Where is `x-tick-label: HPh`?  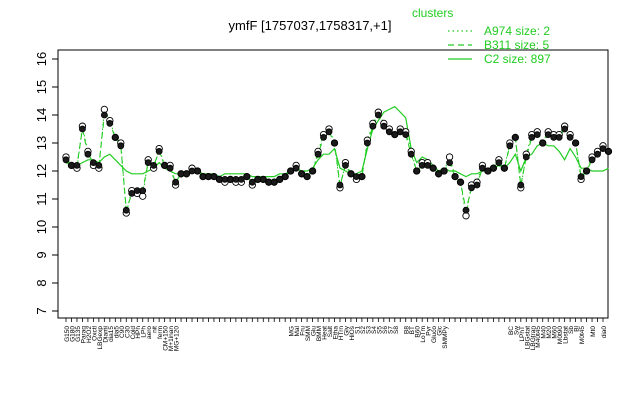 x-tick-label: HPh is located at coordinates (138, 332).